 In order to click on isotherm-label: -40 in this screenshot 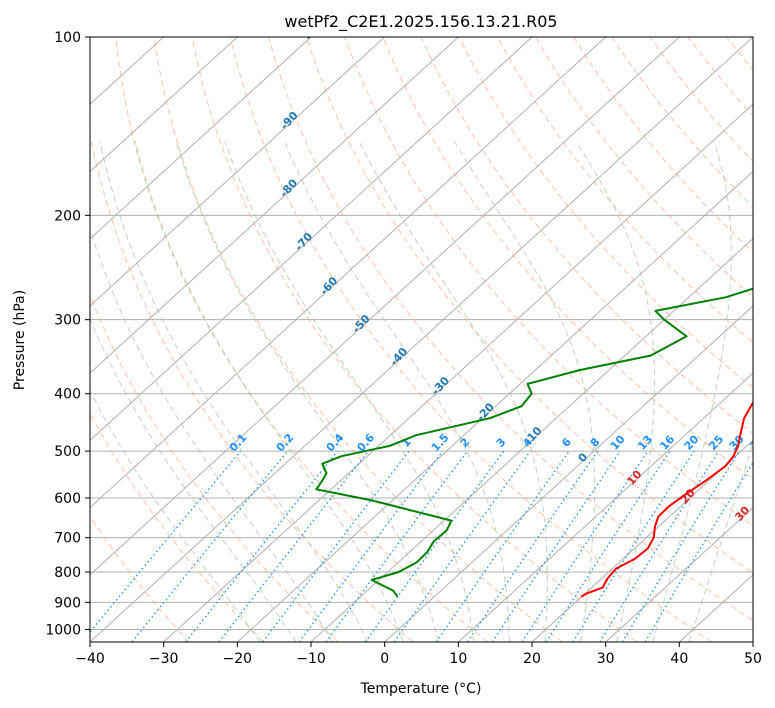, I will do `click(398, 357)`.